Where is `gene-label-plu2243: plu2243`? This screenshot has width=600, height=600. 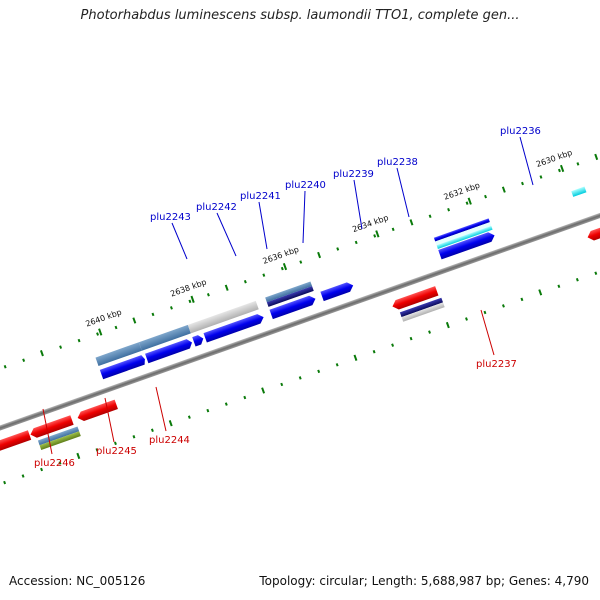 gene-label-plu2243: plu2243 is located at coordinates (170, 236).